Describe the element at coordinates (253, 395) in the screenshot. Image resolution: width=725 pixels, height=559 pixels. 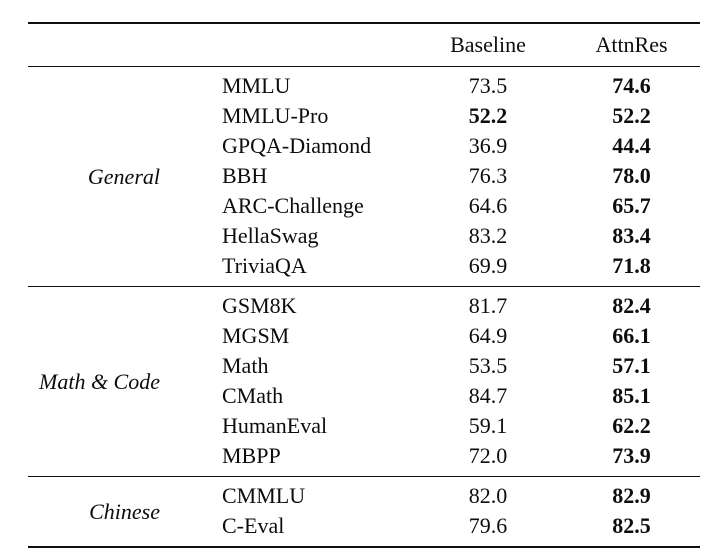
I see `benchmark-name: CMath` at that location.